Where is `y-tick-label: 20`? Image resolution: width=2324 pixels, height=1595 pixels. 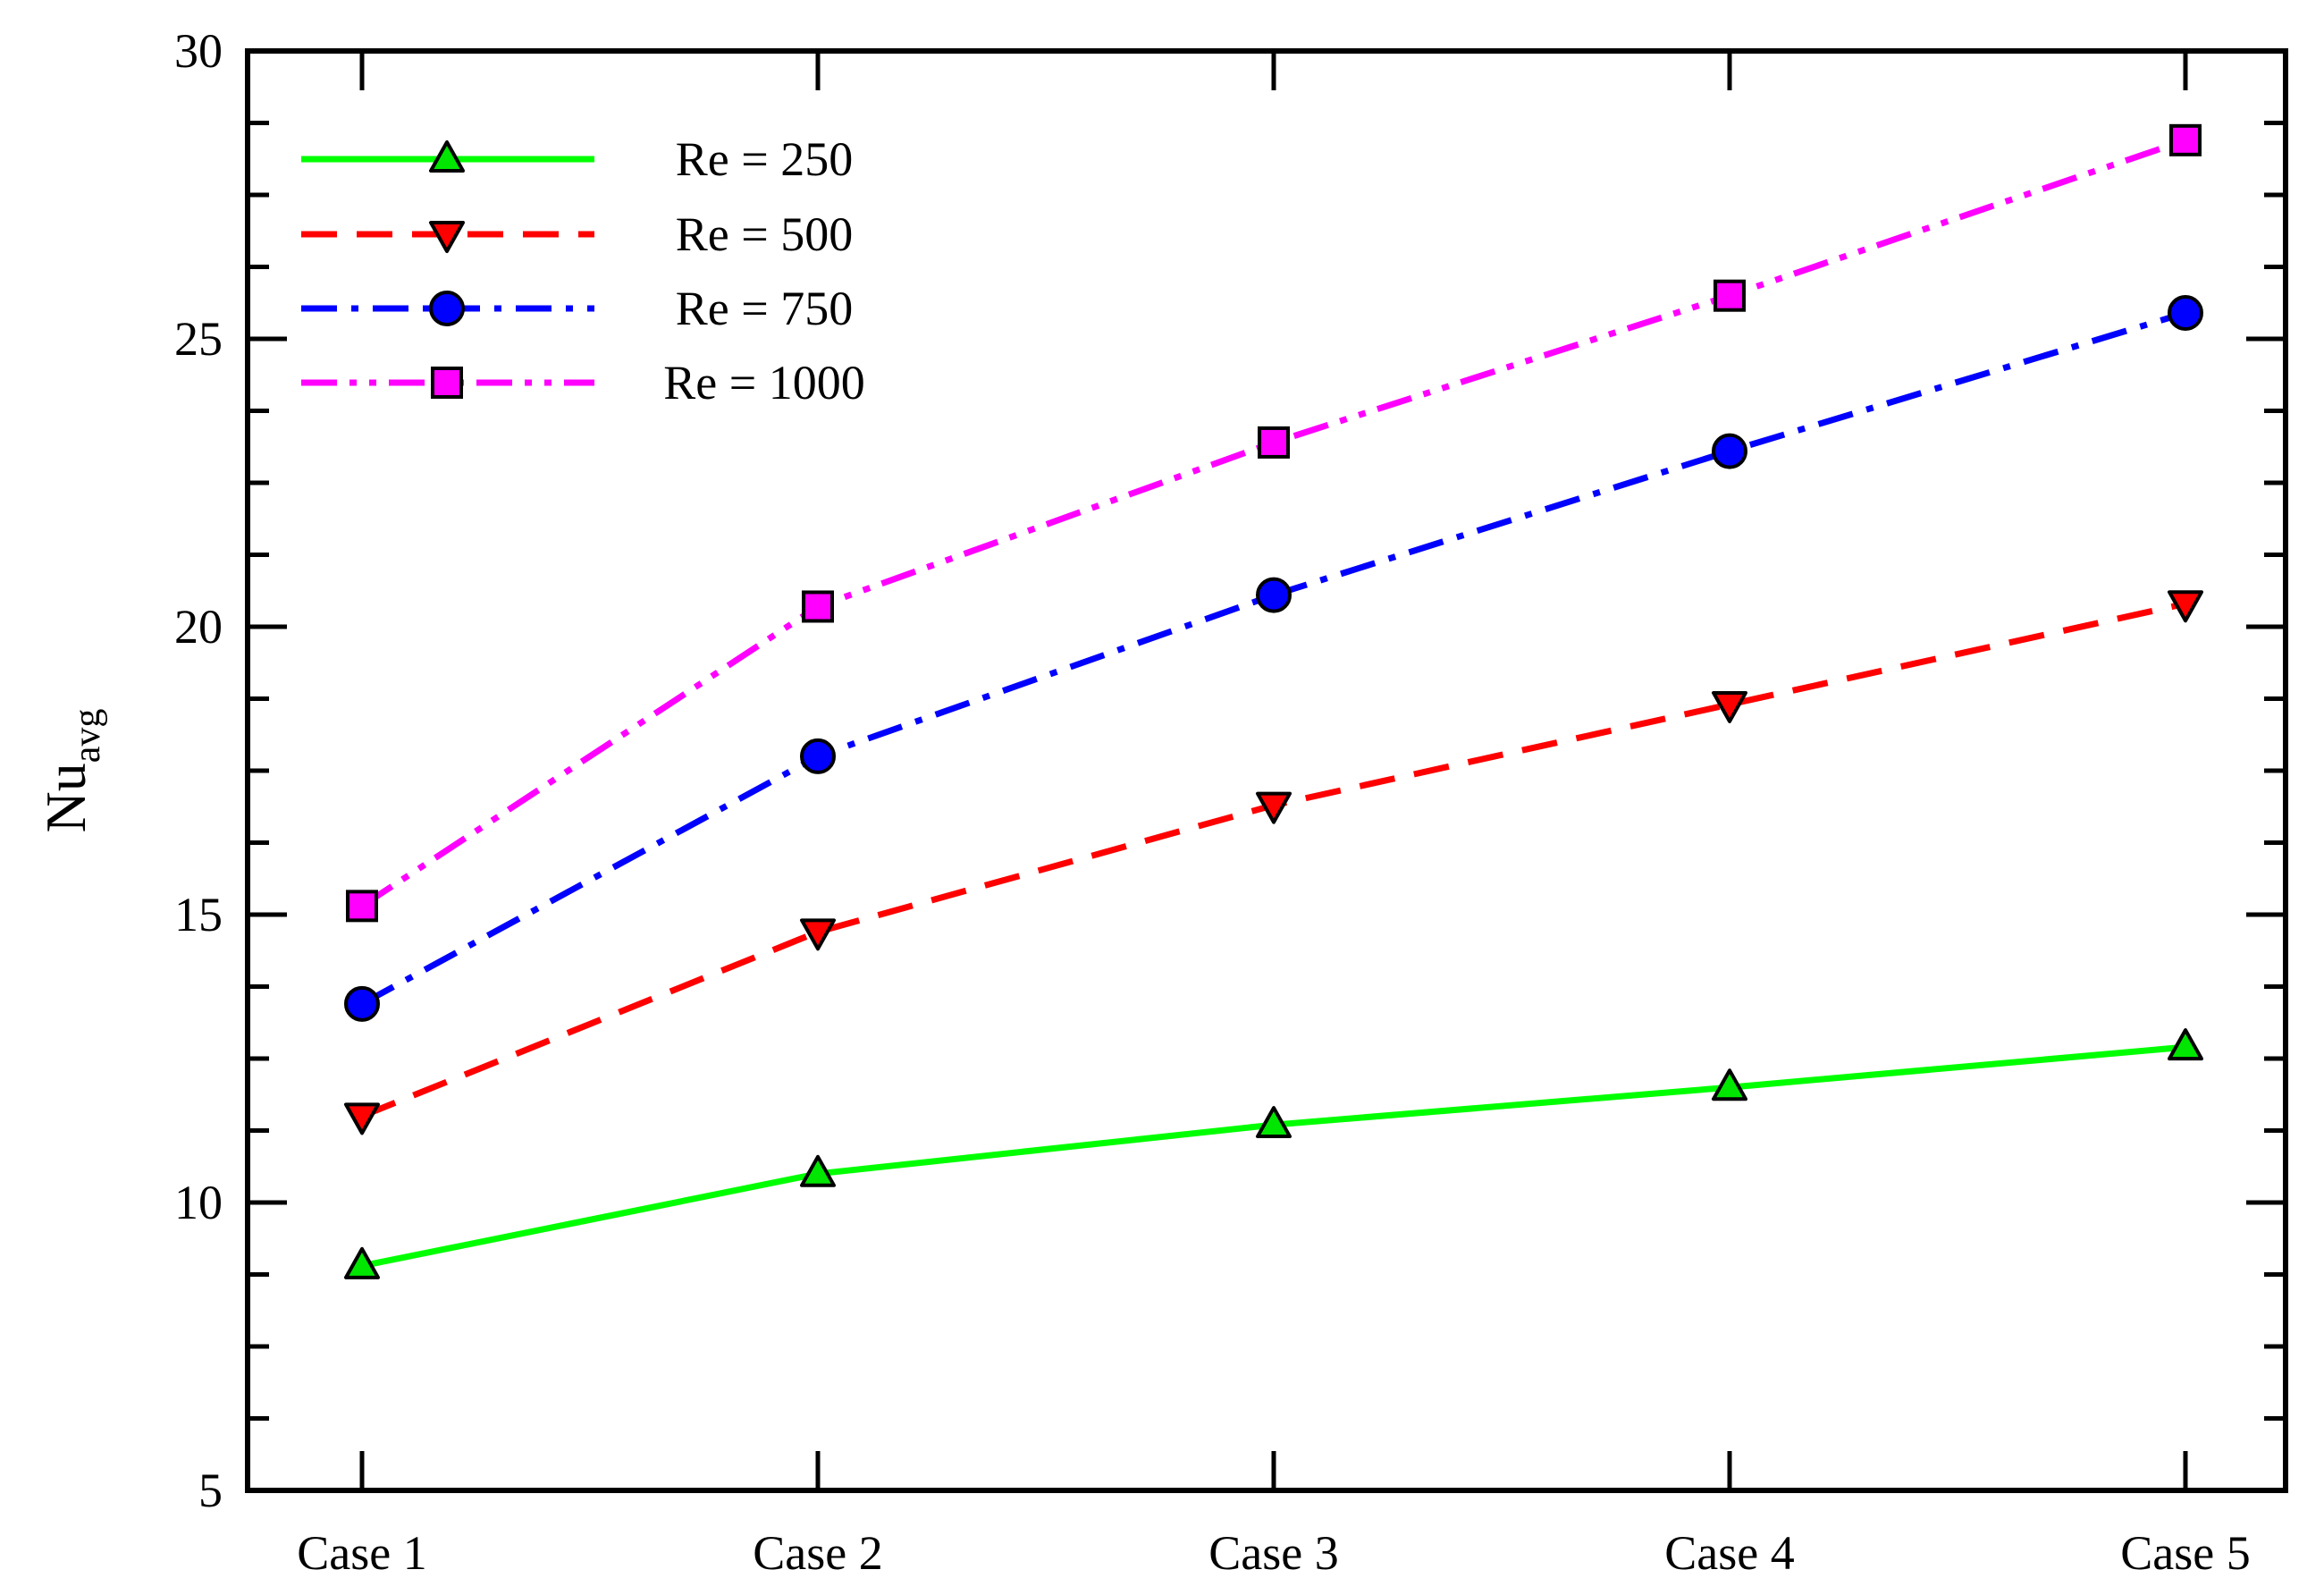
y-tick-label: 20 is located at coordinates (199, 627).